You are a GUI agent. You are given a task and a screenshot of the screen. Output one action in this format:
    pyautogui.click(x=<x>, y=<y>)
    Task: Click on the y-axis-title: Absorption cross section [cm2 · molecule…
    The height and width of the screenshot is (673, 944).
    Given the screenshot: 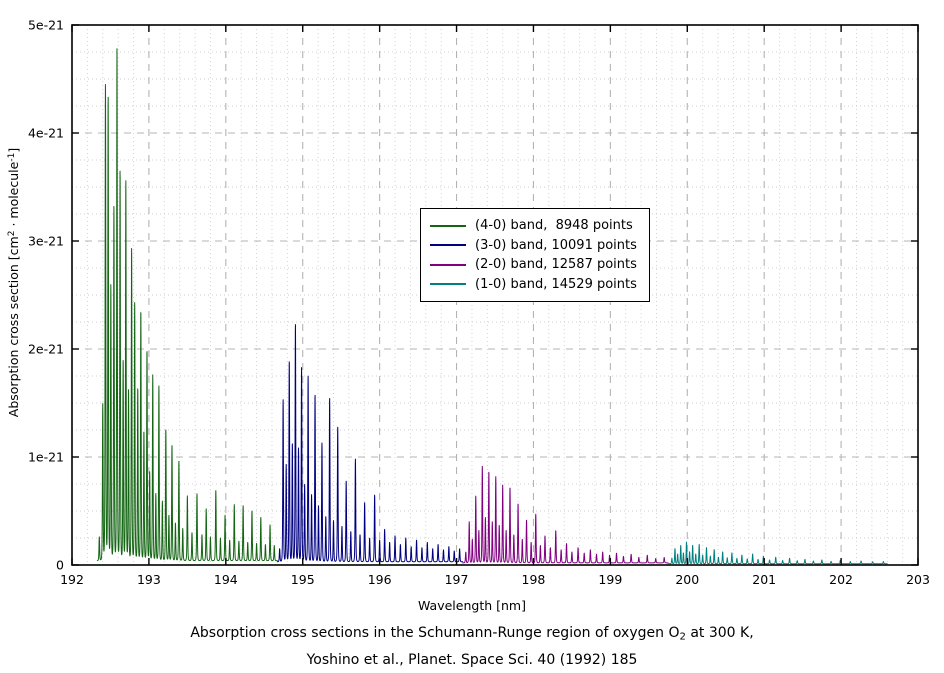 What is the action you would take?
    pyautogui.click(x=14, y=282)
    